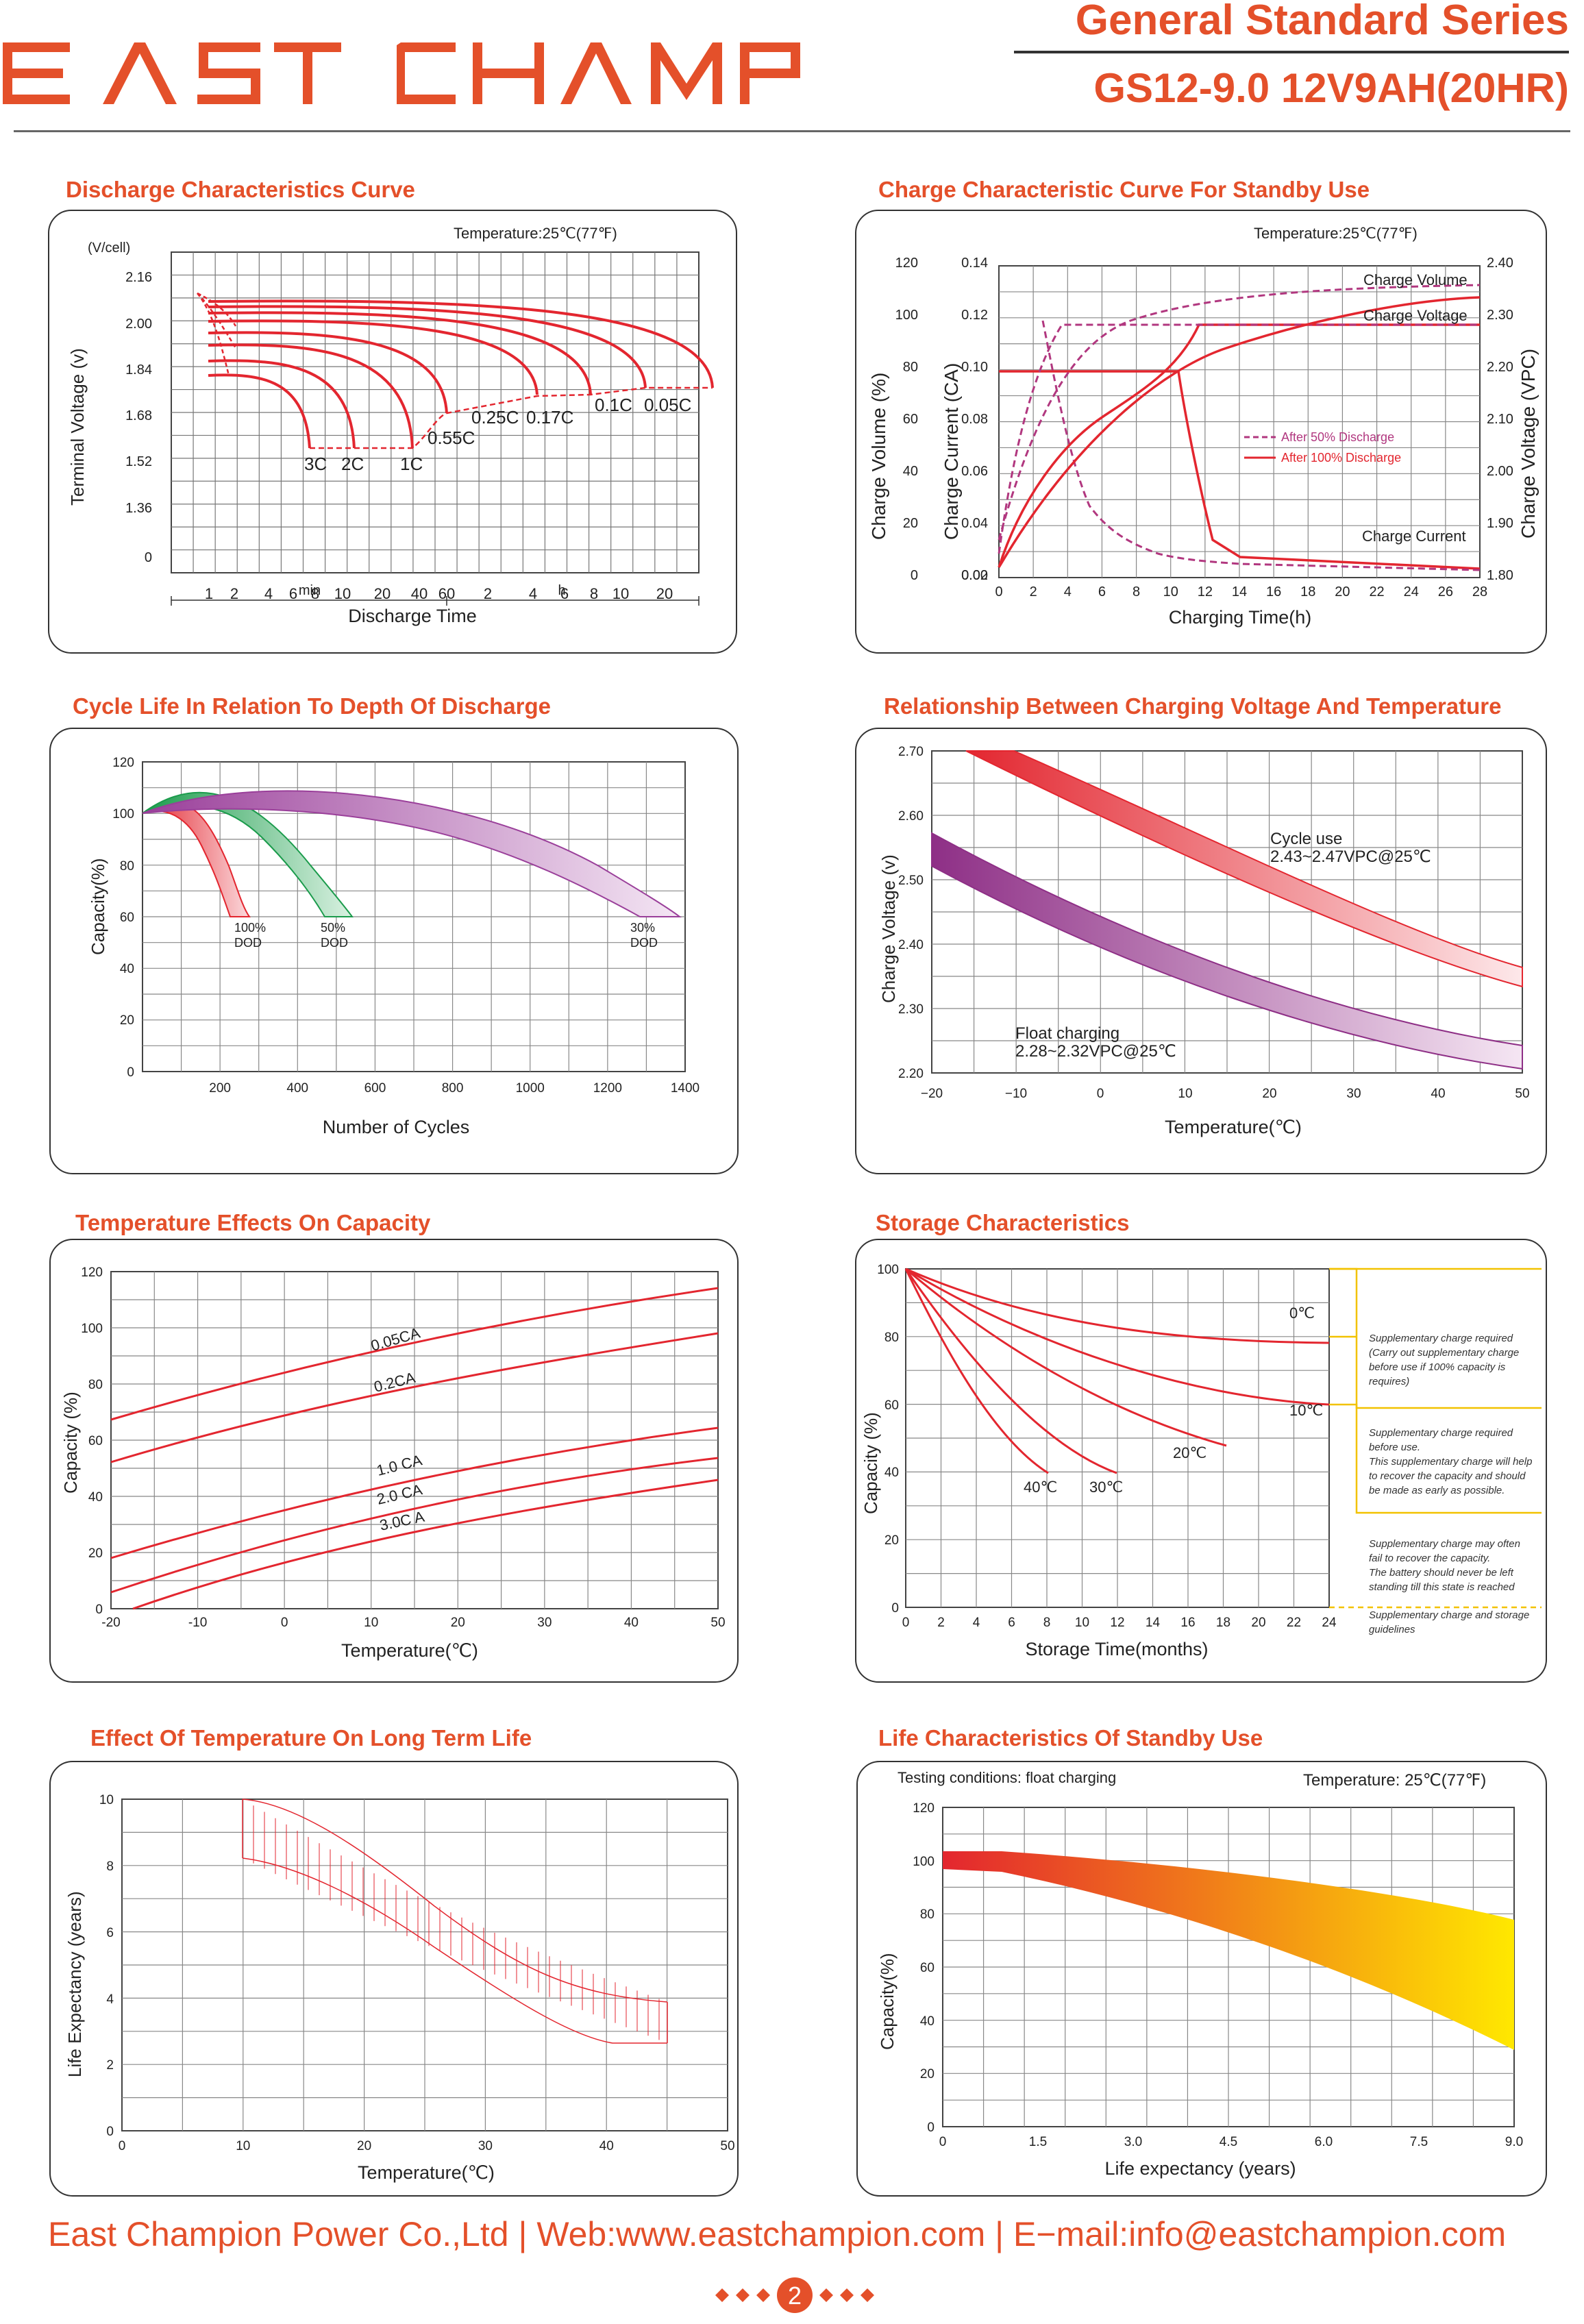  What do you see at coordinates (1350, 857) in the screenshot?
I see `cycle-use-label: 2.43~2.47VPC@25℃` at bounding box center [1350, 857].